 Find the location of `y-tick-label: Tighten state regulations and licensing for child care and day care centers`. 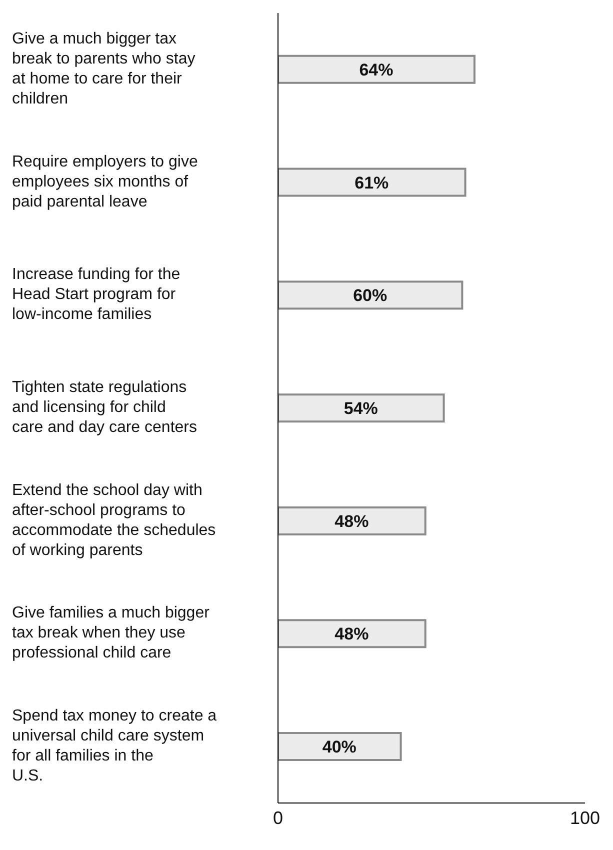

y-tick-label: Tighten state regulations and licensing for child care and day care centers is located at coordinates (104, 407).